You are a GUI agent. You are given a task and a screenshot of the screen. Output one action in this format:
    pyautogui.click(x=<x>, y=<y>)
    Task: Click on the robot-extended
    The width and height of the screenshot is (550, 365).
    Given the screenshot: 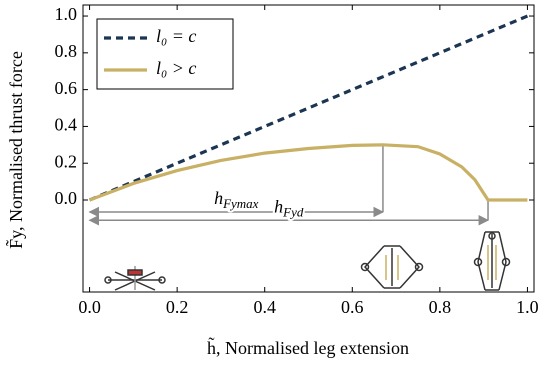 What is the action you would take?
    pyautogui.click(x=492, y=261)
    